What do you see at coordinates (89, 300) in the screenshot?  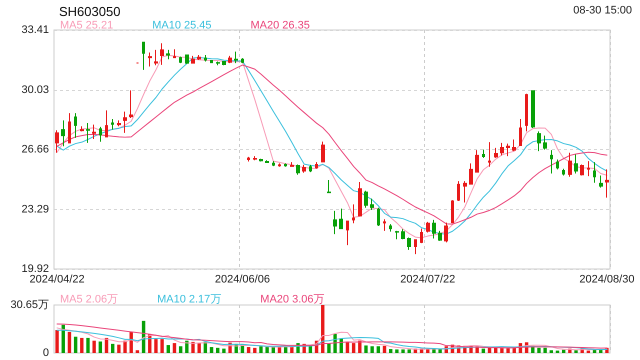 I see `text: MA5 2.06万` at bounding box center [89, 300].